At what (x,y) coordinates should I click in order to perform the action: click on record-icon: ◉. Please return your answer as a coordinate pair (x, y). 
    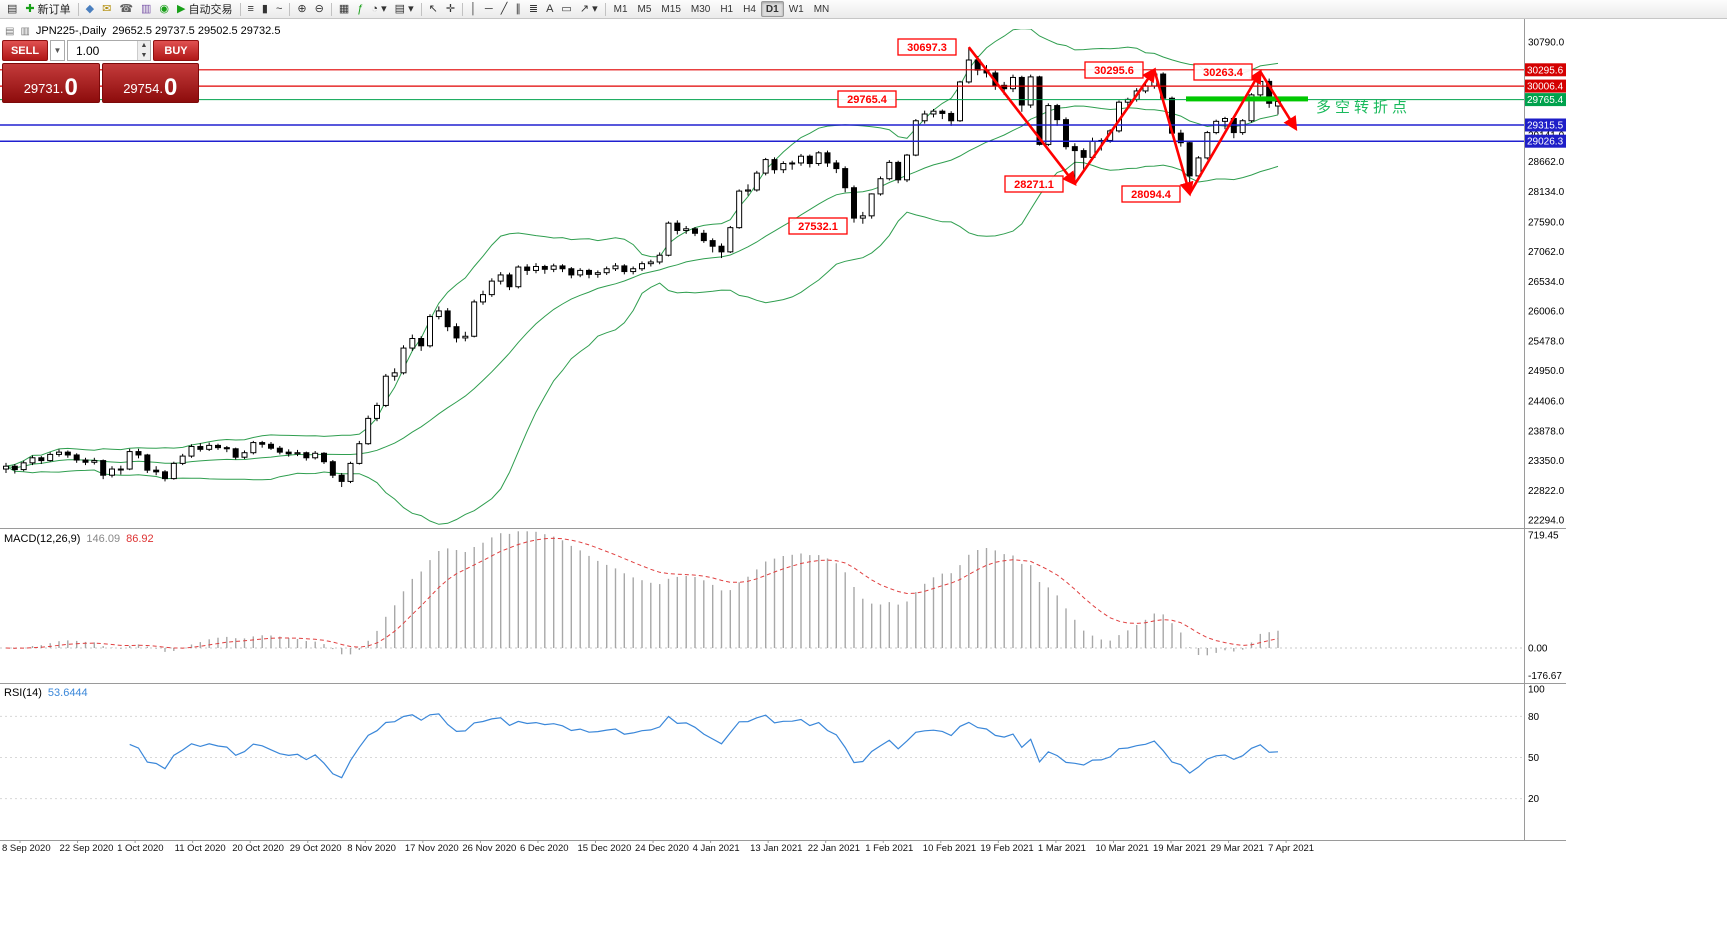
    Looking at the image, I should click on (164, 9).